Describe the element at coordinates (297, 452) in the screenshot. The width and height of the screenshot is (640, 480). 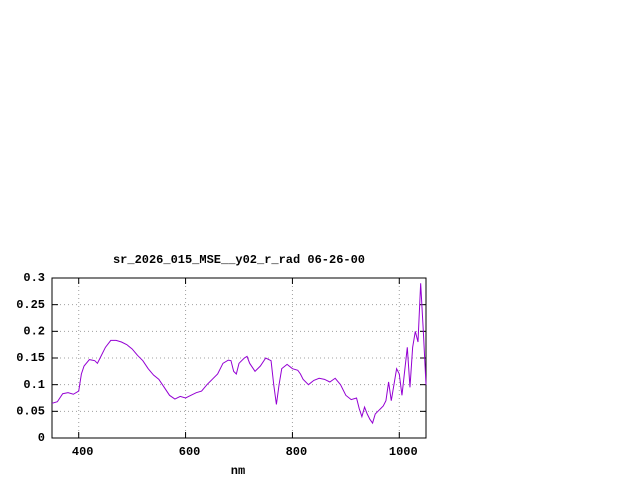
I see `x-tick-label: 800` at that location.